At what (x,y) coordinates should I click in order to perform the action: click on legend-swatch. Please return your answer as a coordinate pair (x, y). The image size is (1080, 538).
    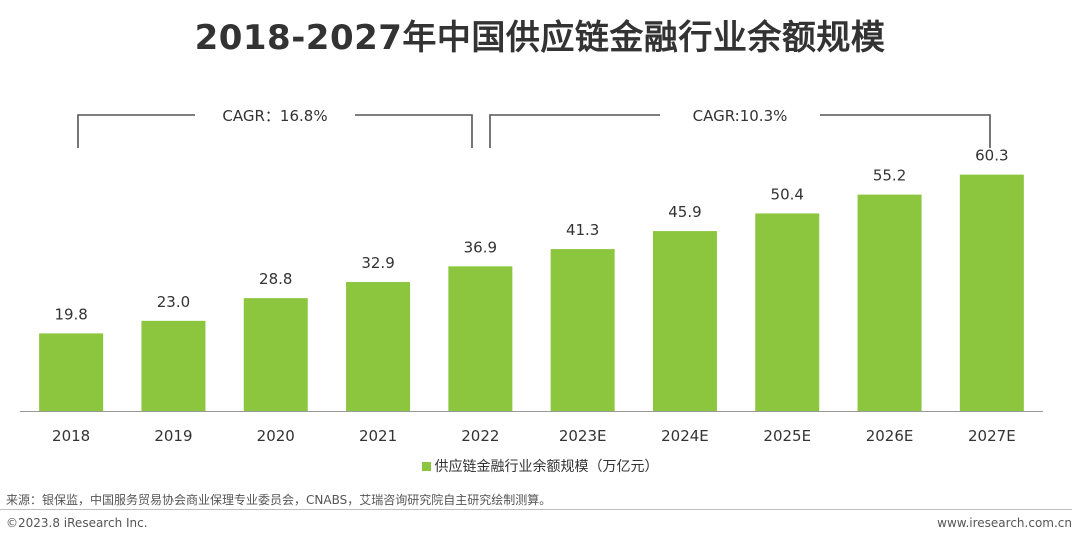
    Looking at the image, I should click on (426, 466).